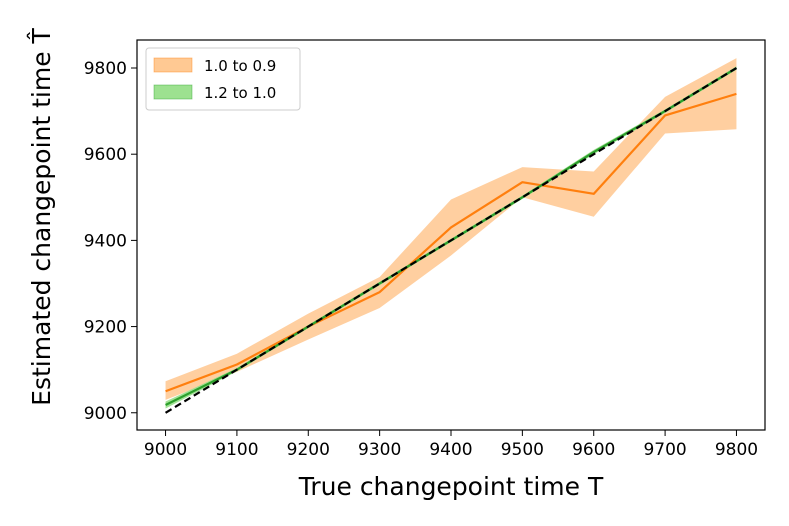 This screenshot has width=789, height=526. Describe the element at coordinates (379, 450) in the screenshot. I see `x-tick-label: 9300` at that location.